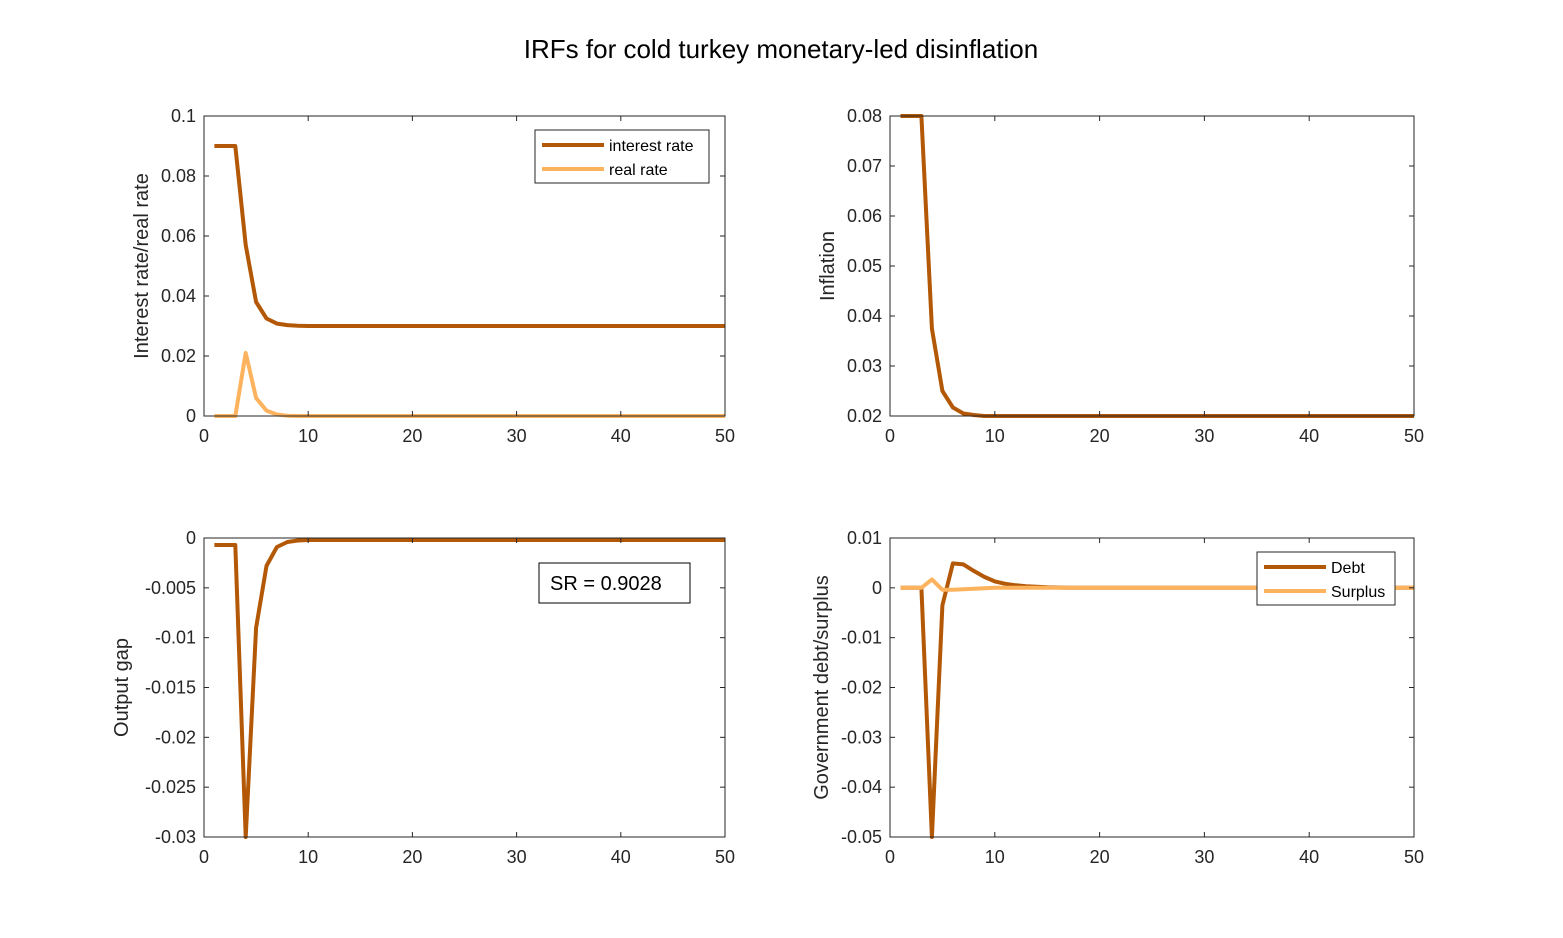 This screenshot has height=938, width=1563. Describe the element at coordinates (638, 170) in the screenshot. I see `legend-entry: real rate` at that location.